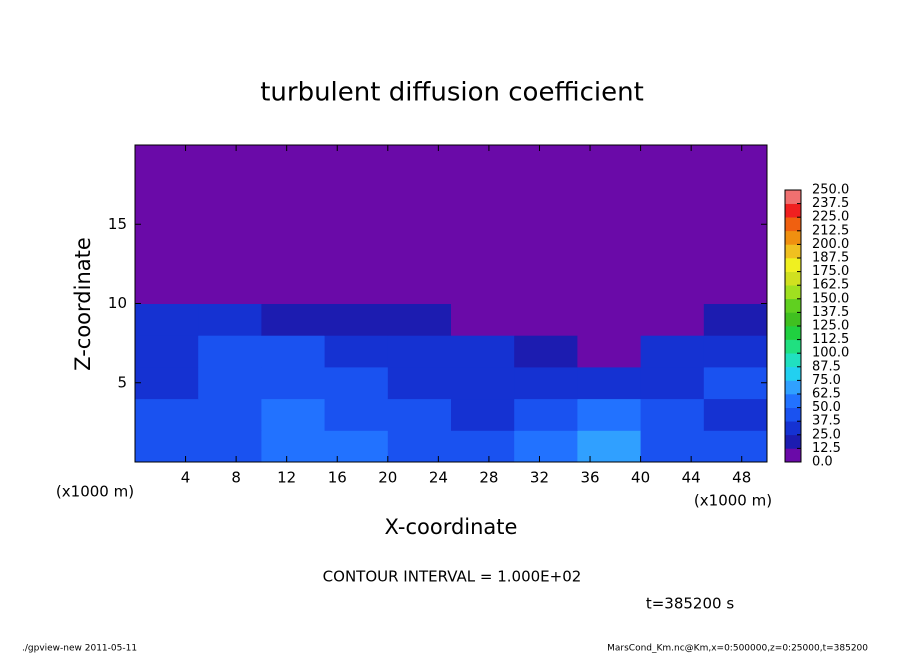  I want to click on colorbar-label: 250.0, so click(830, 190).